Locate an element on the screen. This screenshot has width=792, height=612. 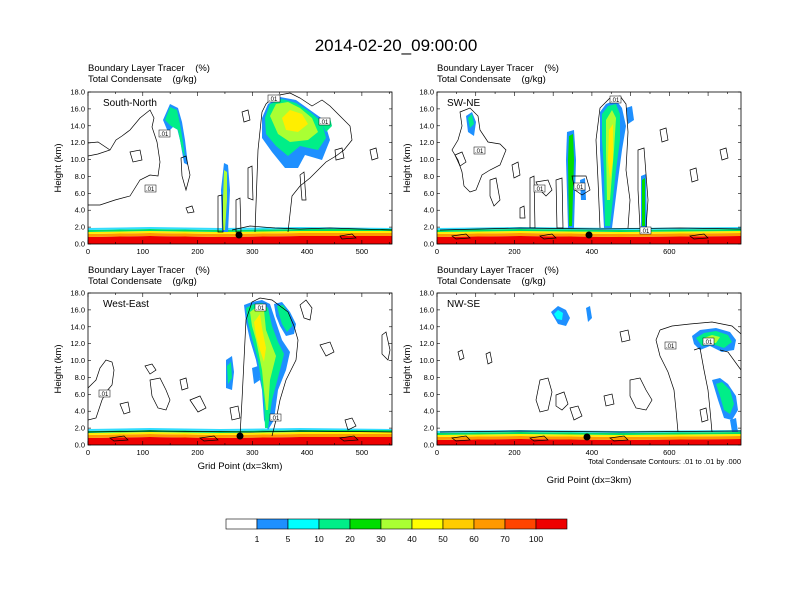
panel-label: SW-NE is located at coordinates (463, 103).